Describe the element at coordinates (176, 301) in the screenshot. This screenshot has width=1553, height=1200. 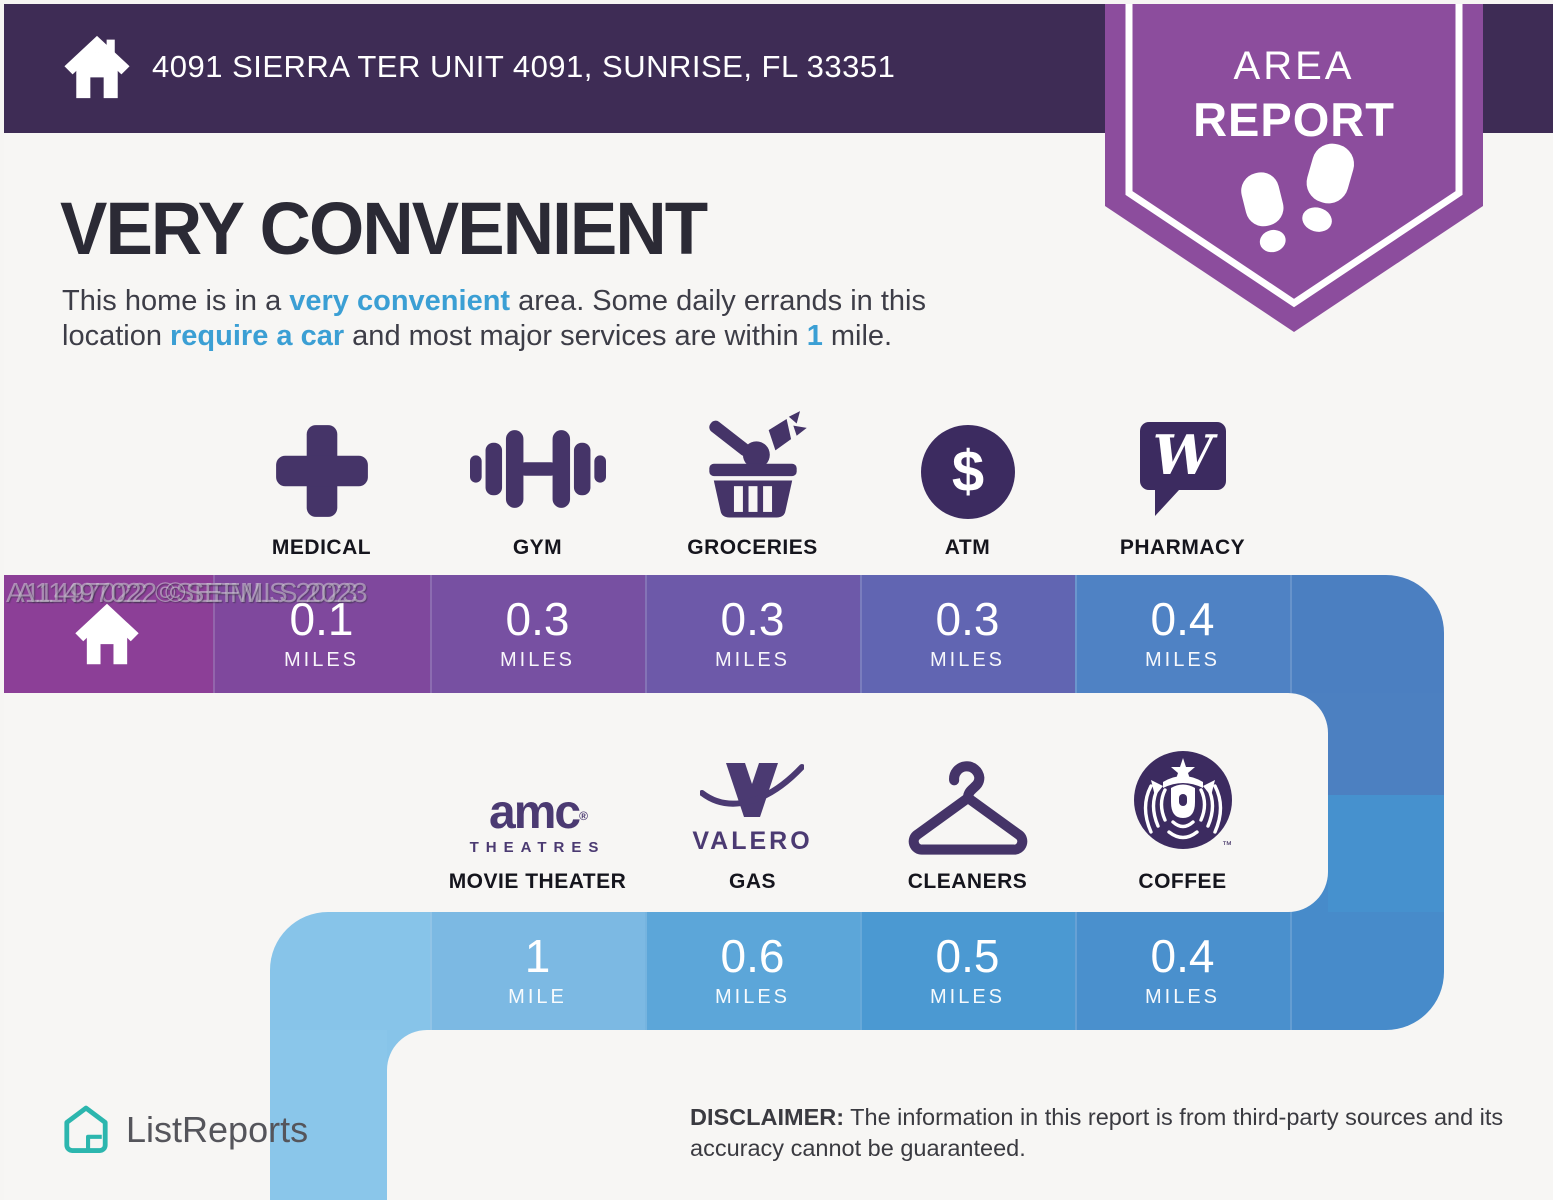
I see `intro-text: This home is in a` at that location.